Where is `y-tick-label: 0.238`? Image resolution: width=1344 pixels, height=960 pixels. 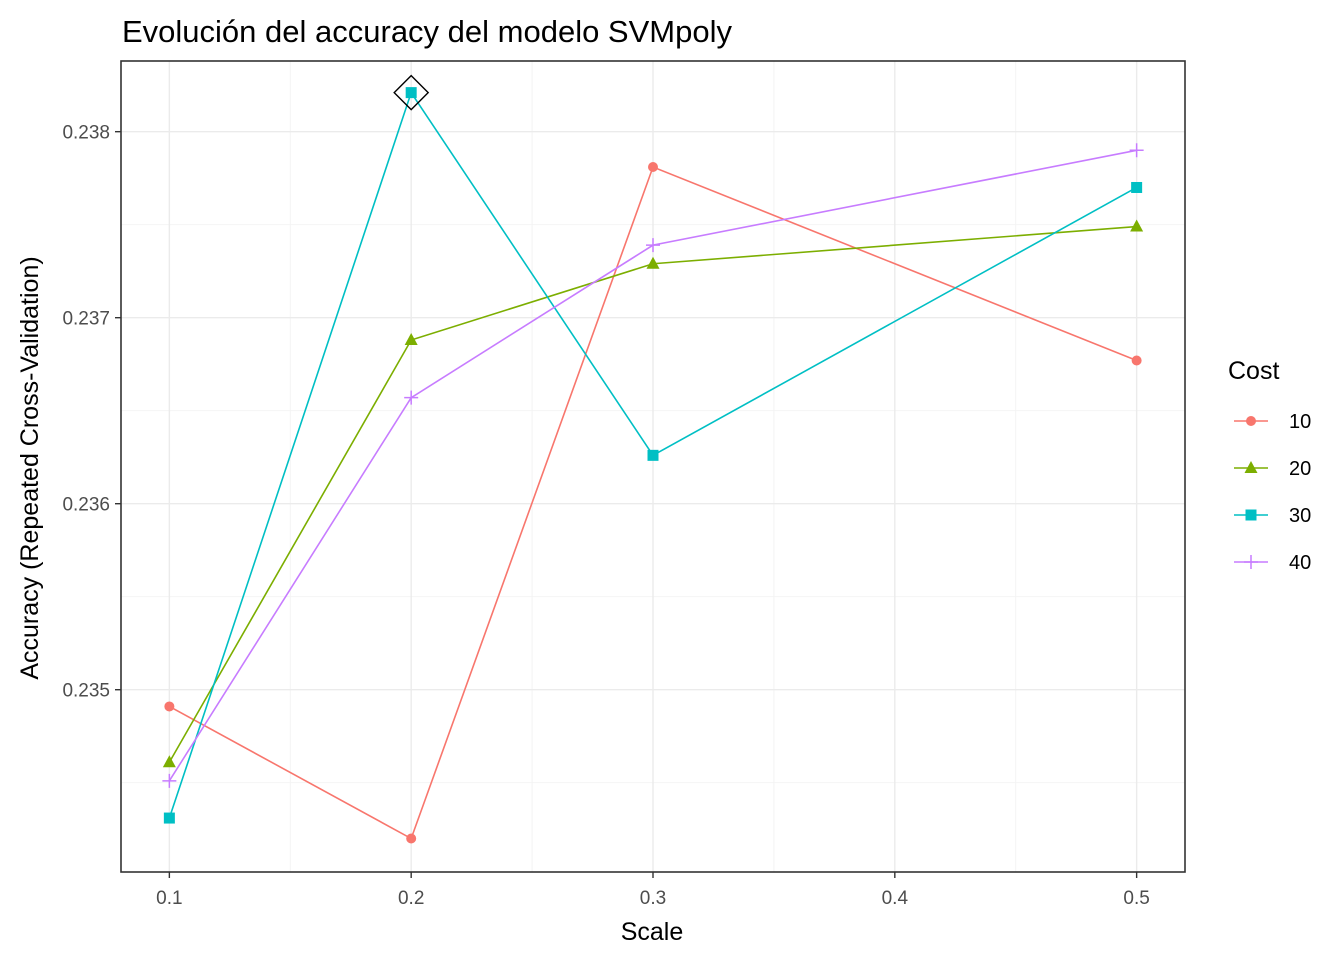 y-tick-label: 0.238 is located at coordinates (86, 133).